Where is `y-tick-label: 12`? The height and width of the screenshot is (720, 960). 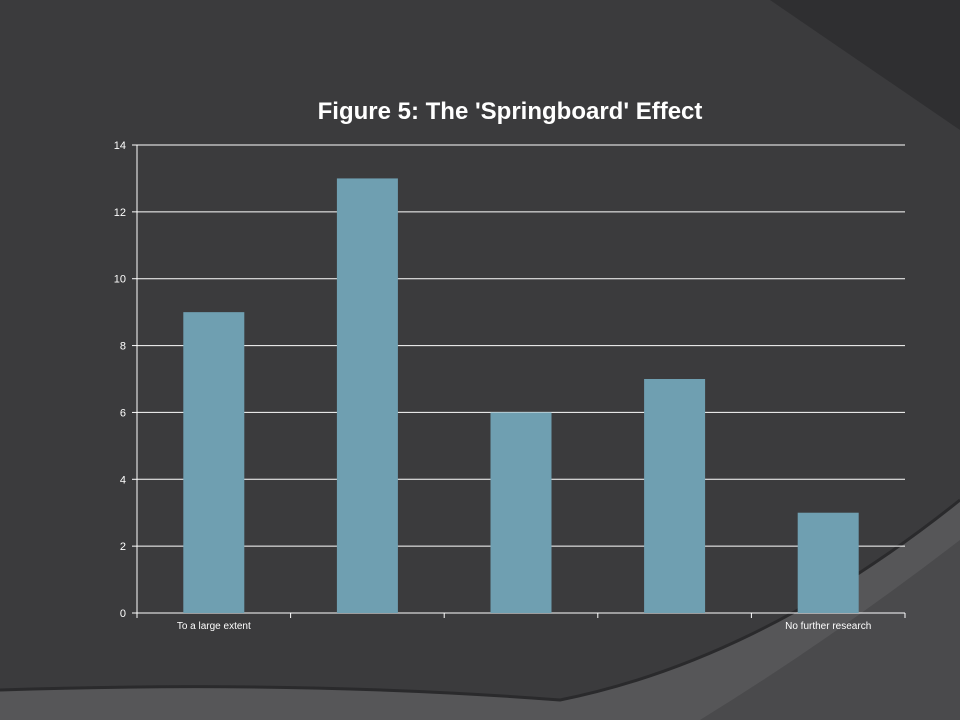 y-tick-label: 12 is located at coordinates (120, 213).